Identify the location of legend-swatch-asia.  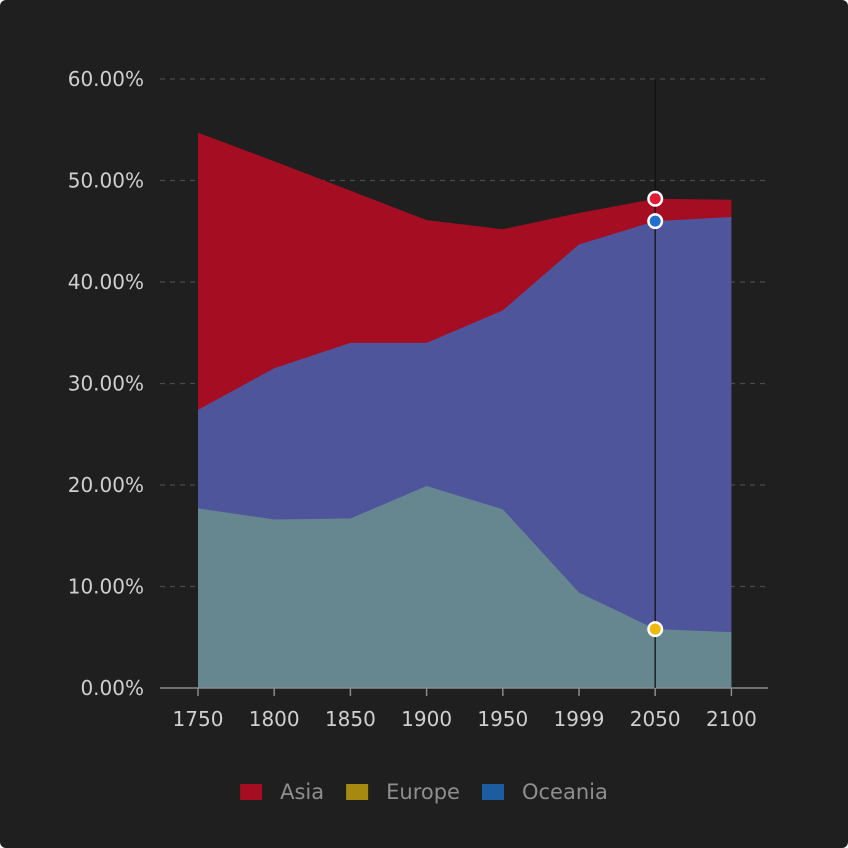
(251, 792).